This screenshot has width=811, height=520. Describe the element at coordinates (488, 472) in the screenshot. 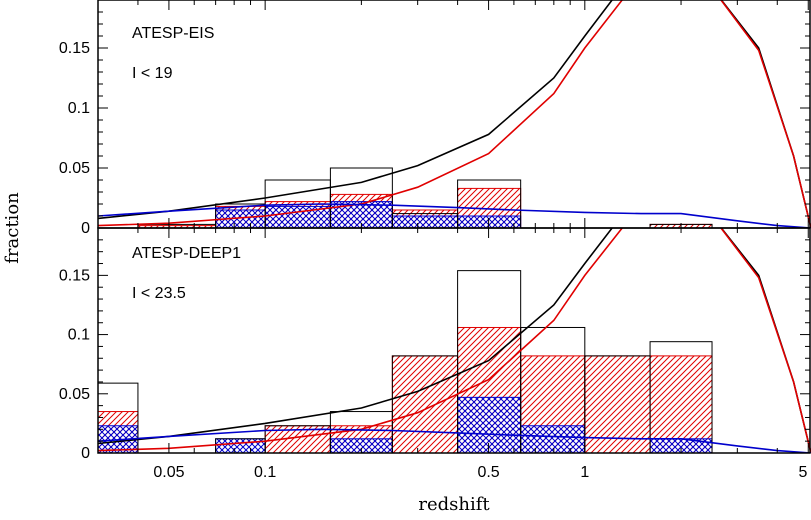

I see `x-tick-label: 0.5` at that location.